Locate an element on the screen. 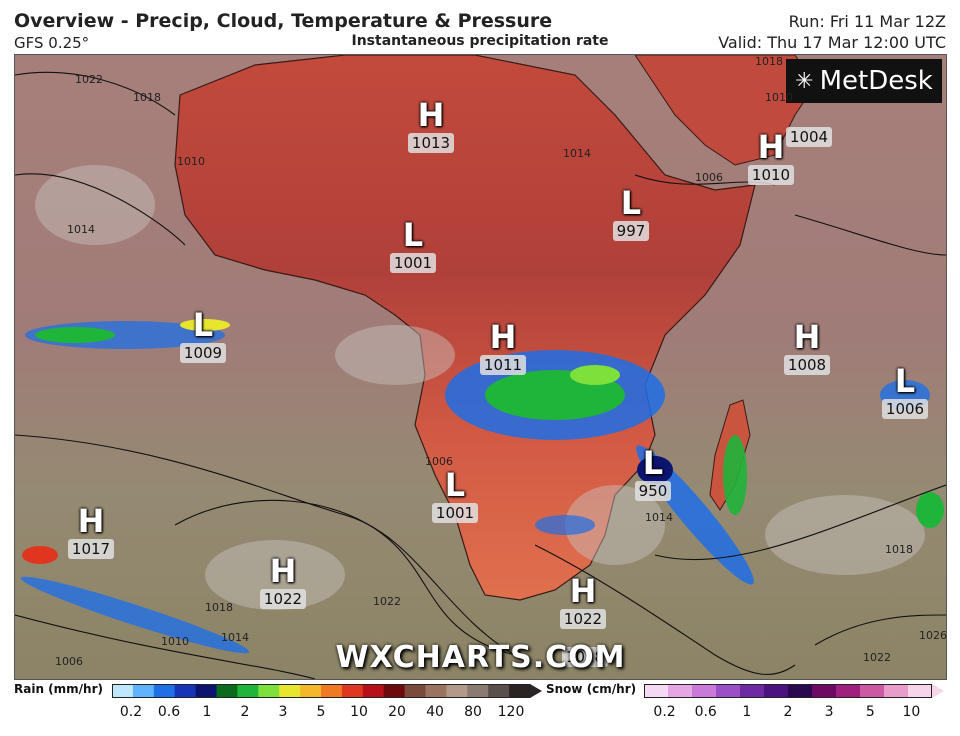 This screenshot has width=960, height=736. pressure-high: H 1011 is located at coordinates (503, 348).